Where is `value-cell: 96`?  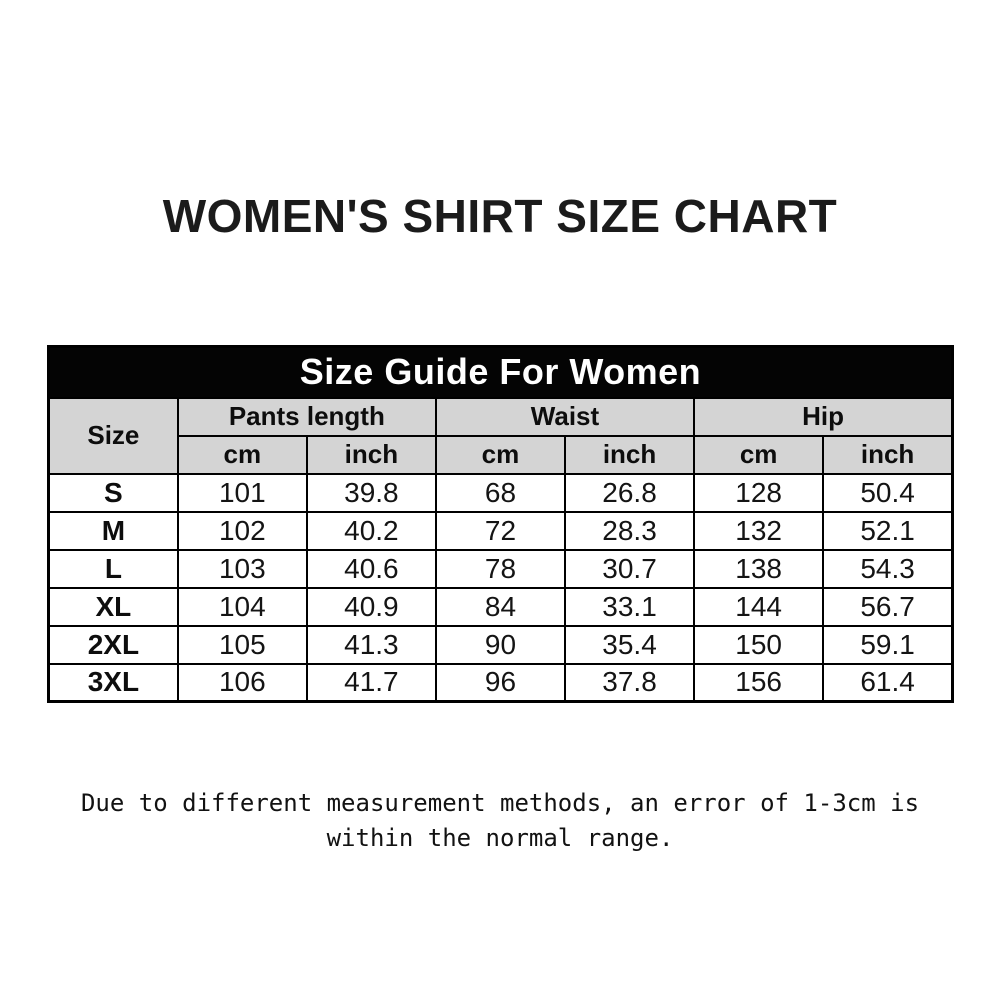
value-cell: 96 is located at coordinates (500, 682).